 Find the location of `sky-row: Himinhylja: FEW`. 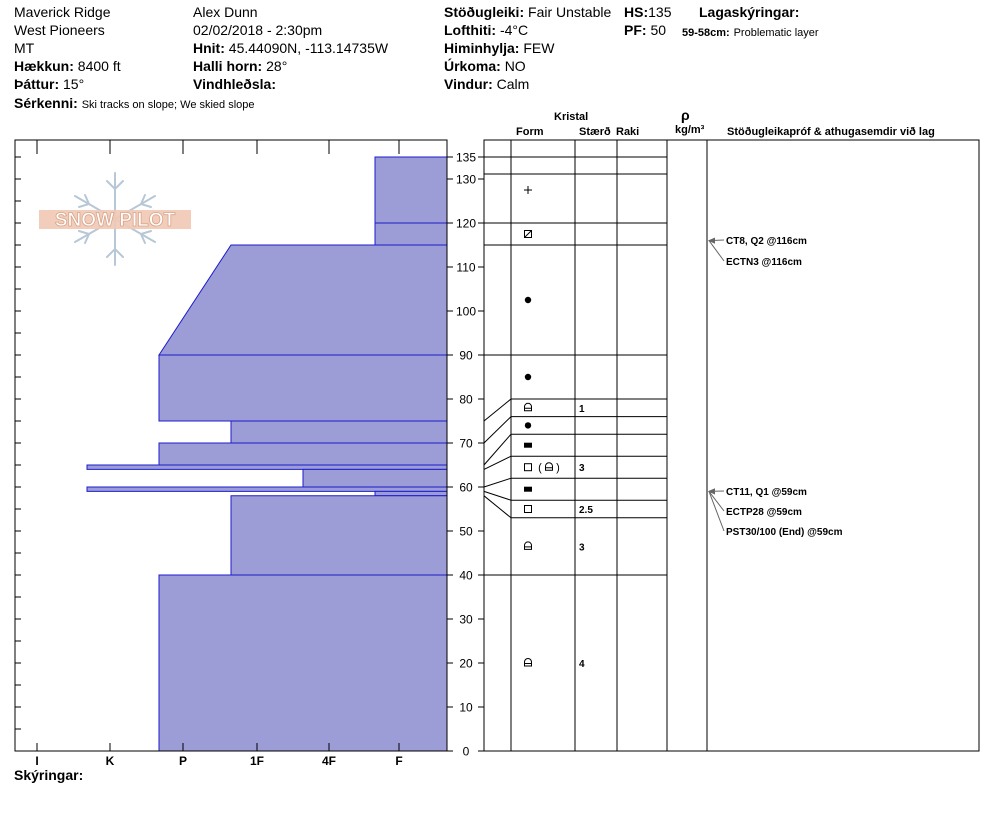

sky-row: Himinhylja: FEW is located at coordinates (499, 48).